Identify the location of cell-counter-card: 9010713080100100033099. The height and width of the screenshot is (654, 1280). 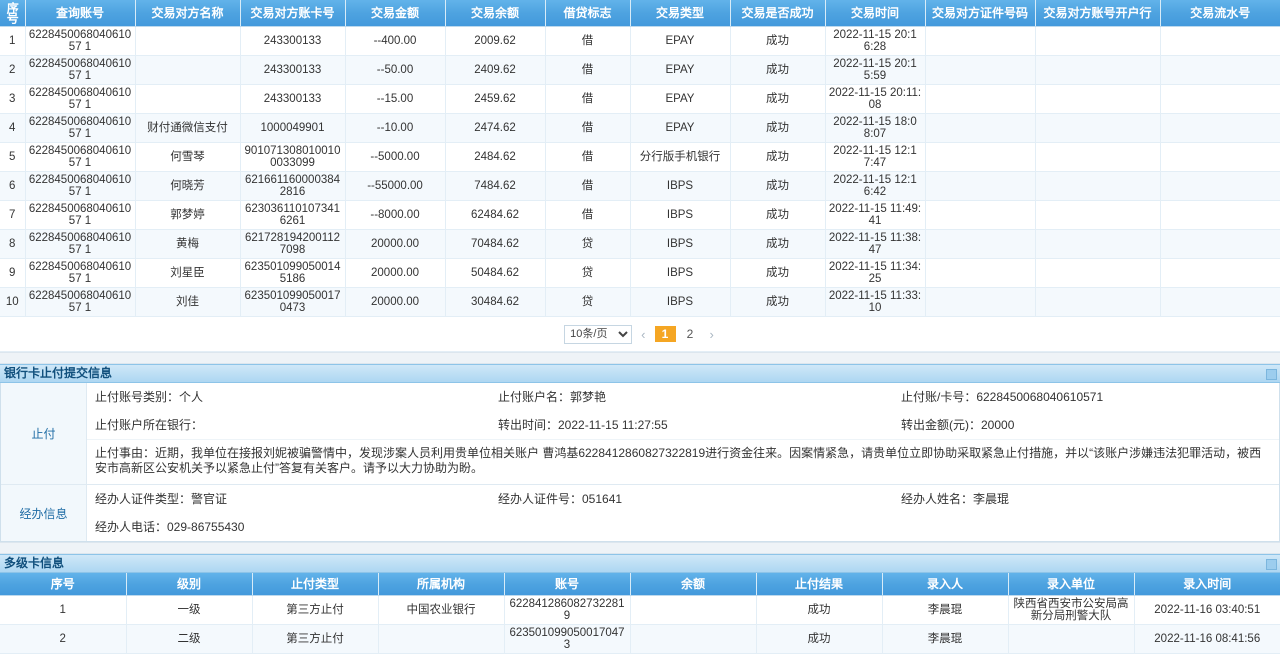
(293, 157).